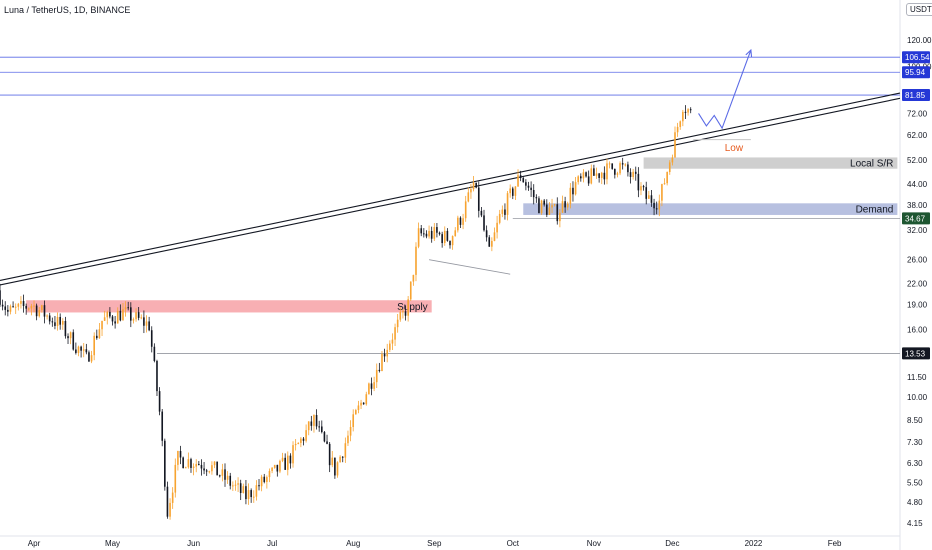 Image resolution: width=932 pixels, height=550 pixels. What do you see at coordinates (915, 483) in the screenshot?
I see `y-tick-label: 5.50` at bounding box center [915, 483].